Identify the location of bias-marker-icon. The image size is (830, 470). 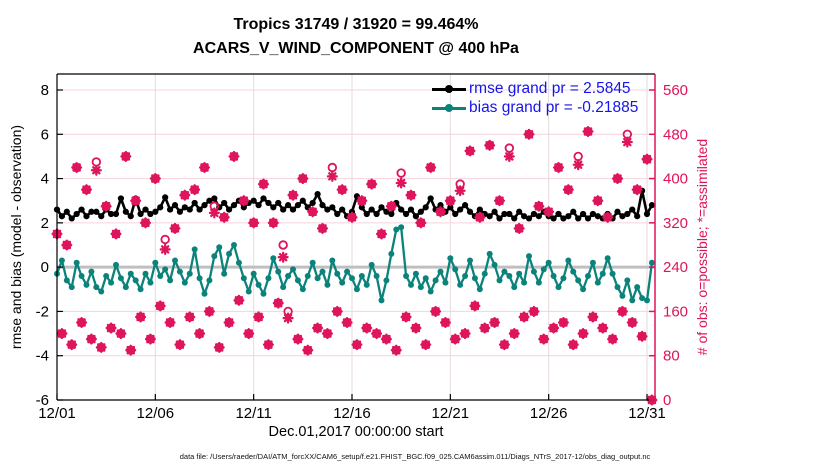
(449, 107).